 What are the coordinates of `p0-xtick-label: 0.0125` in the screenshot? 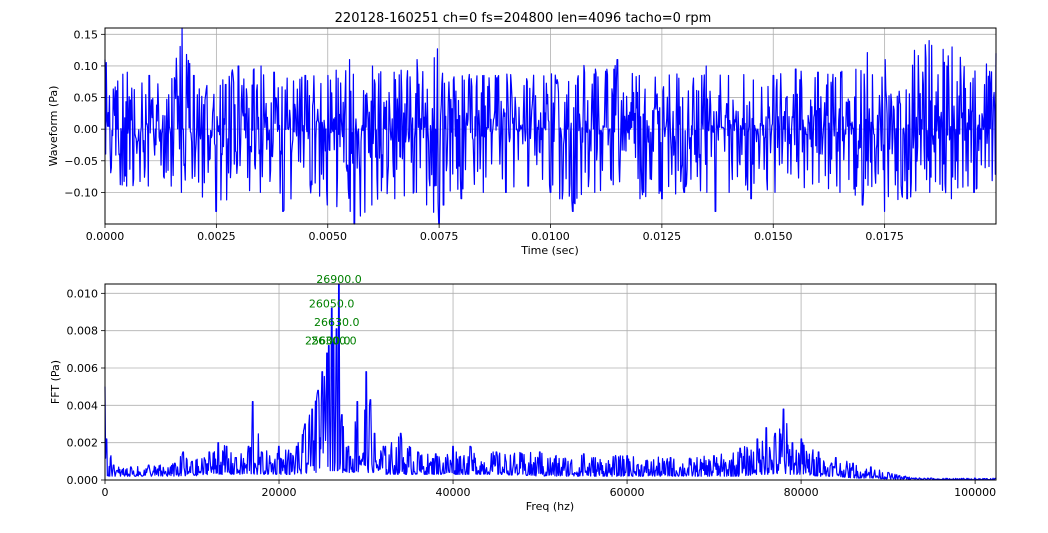 It's located at (662, 236).